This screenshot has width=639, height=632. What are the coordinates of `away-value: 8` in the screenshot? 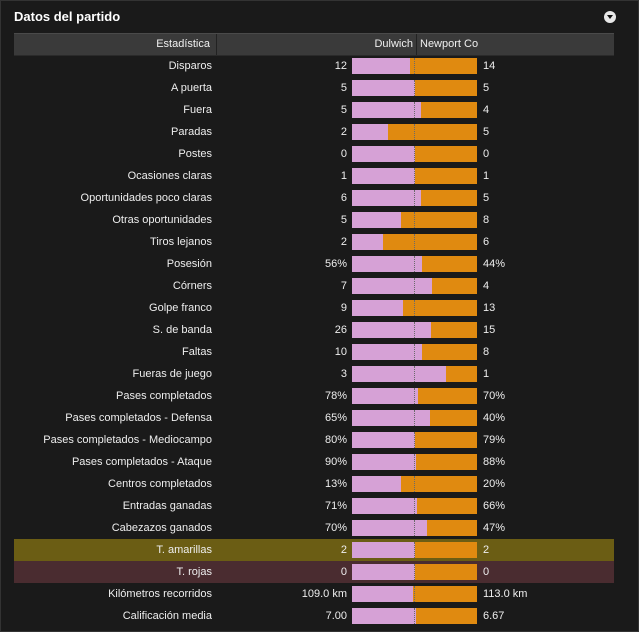 It's located at (486, 352).